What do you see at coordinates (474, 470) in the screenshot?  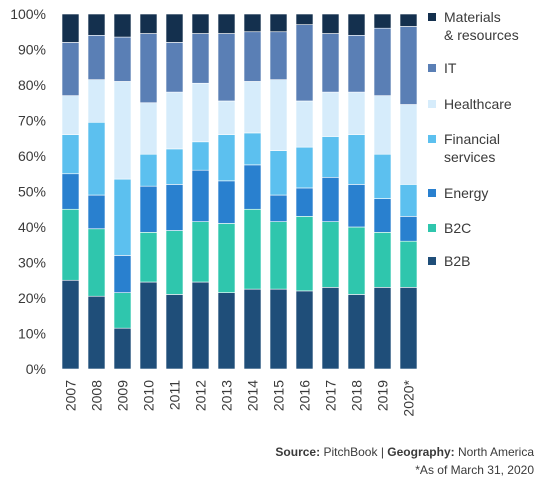 I see `footnote: *As of March 31, 2020` at bounding box center [474, 470].